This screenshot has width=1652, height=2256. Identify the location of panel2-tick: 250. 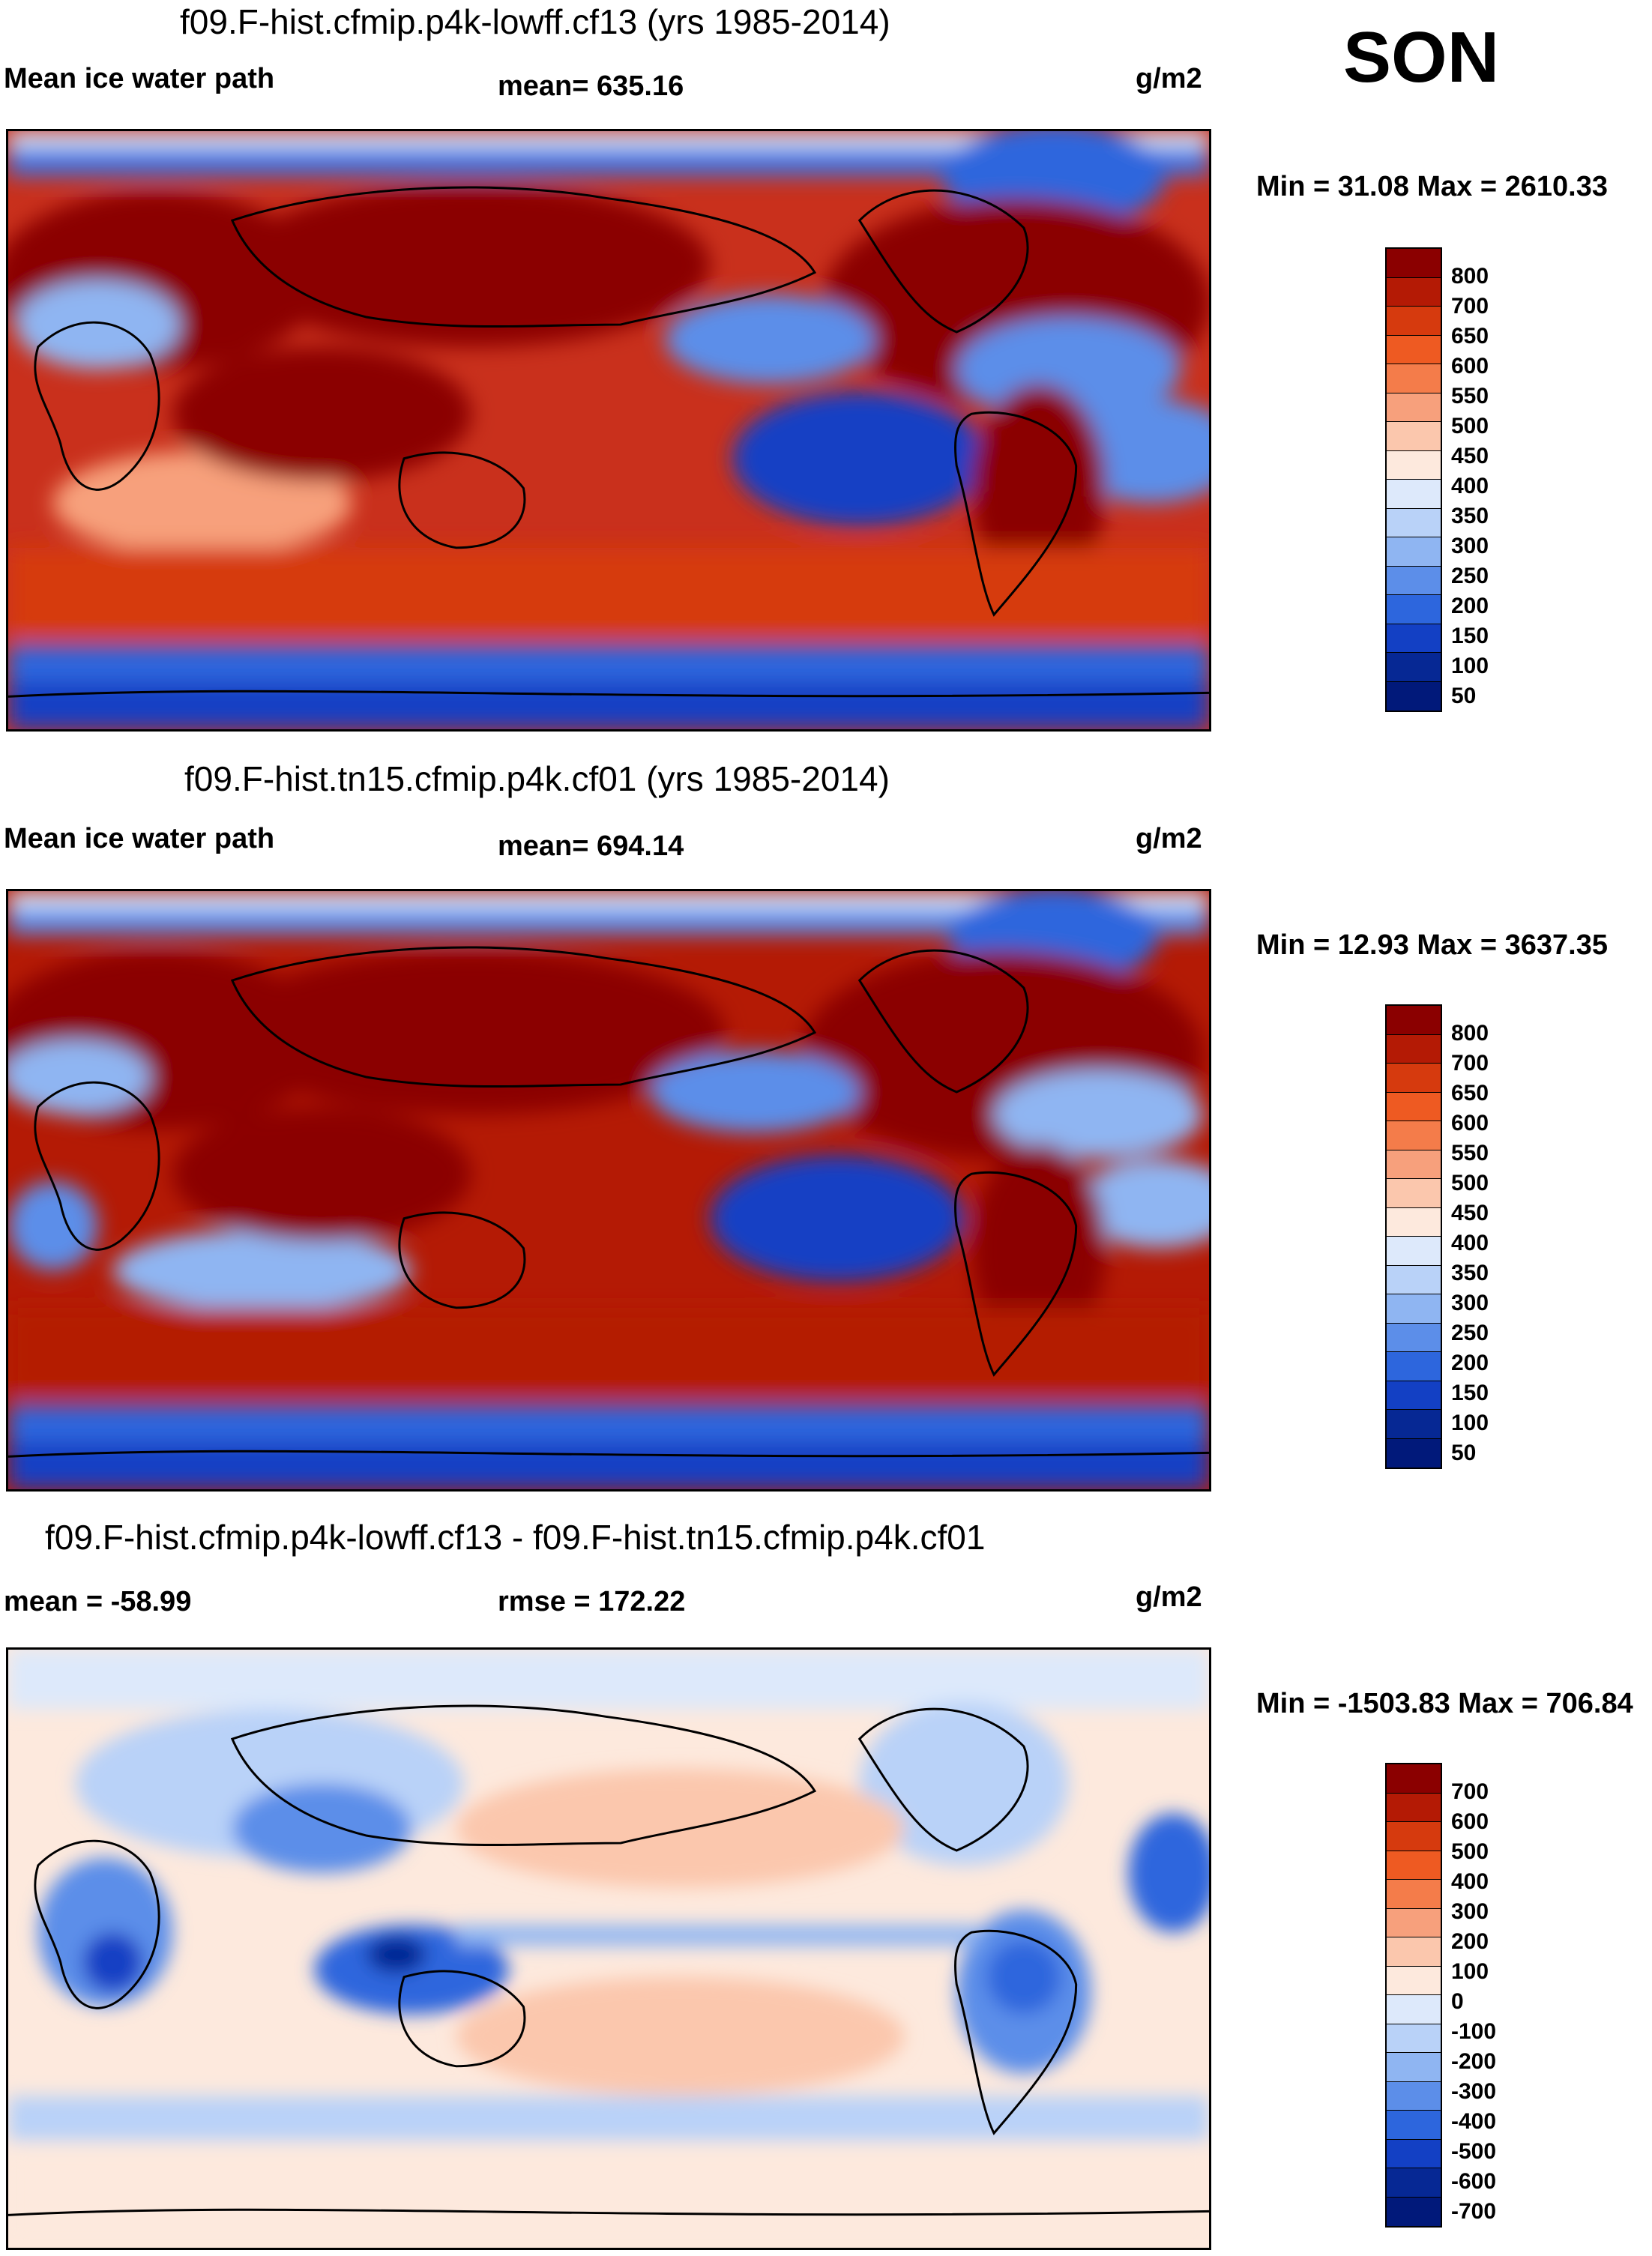
(1470, 1333).